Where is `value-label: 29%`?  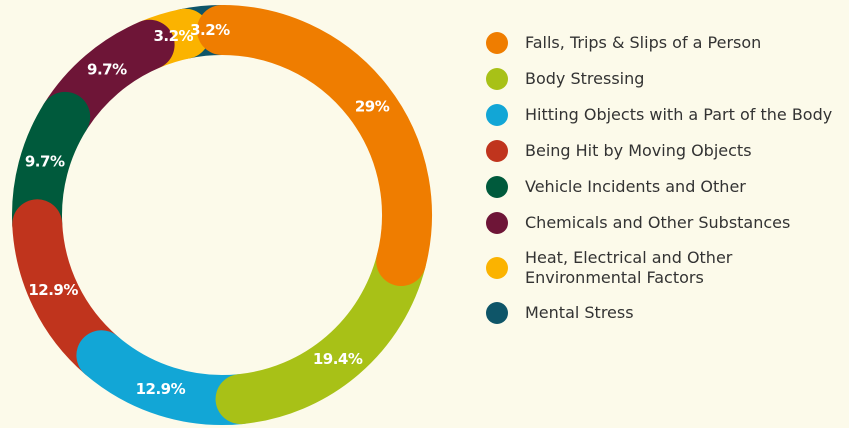 value-label: 29% is located at coordinates (372, 106).